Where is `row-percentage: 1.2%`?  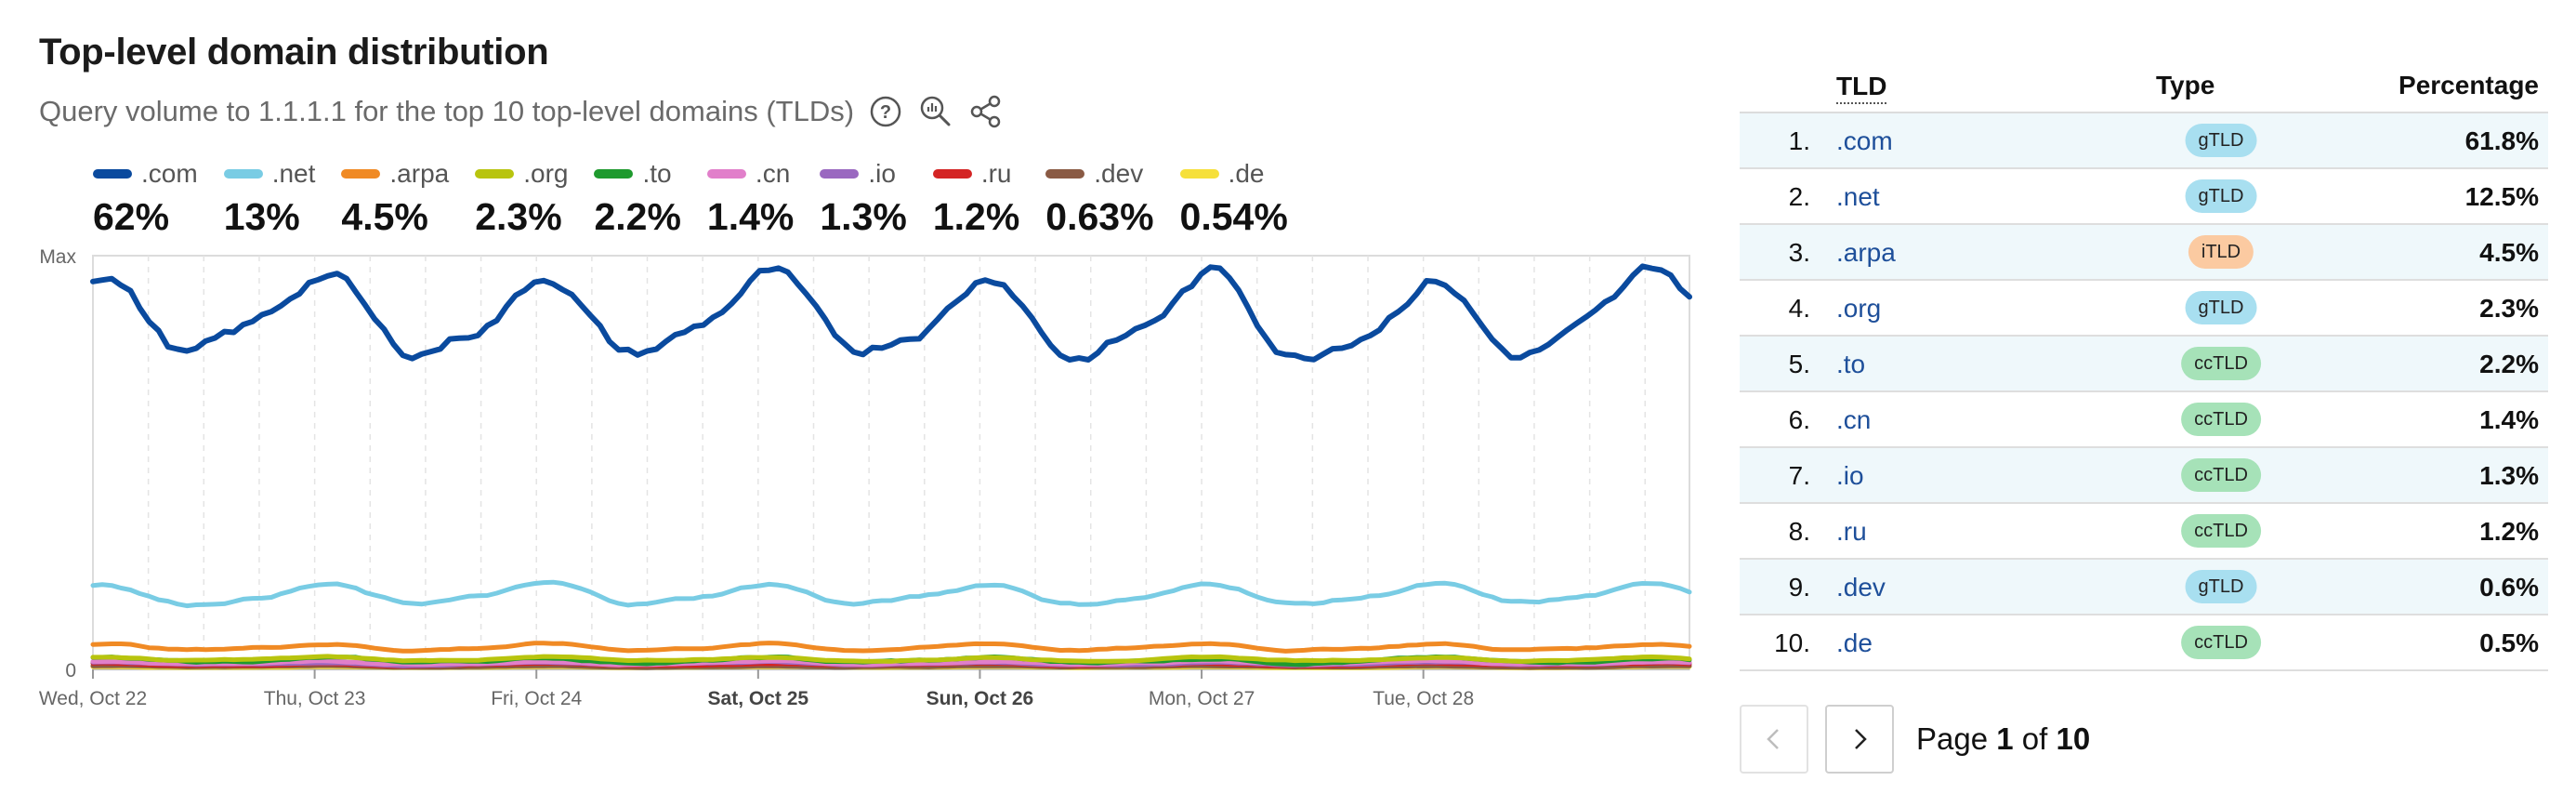 row-percentage: 1.2% is located at coordinates (2509, 531).